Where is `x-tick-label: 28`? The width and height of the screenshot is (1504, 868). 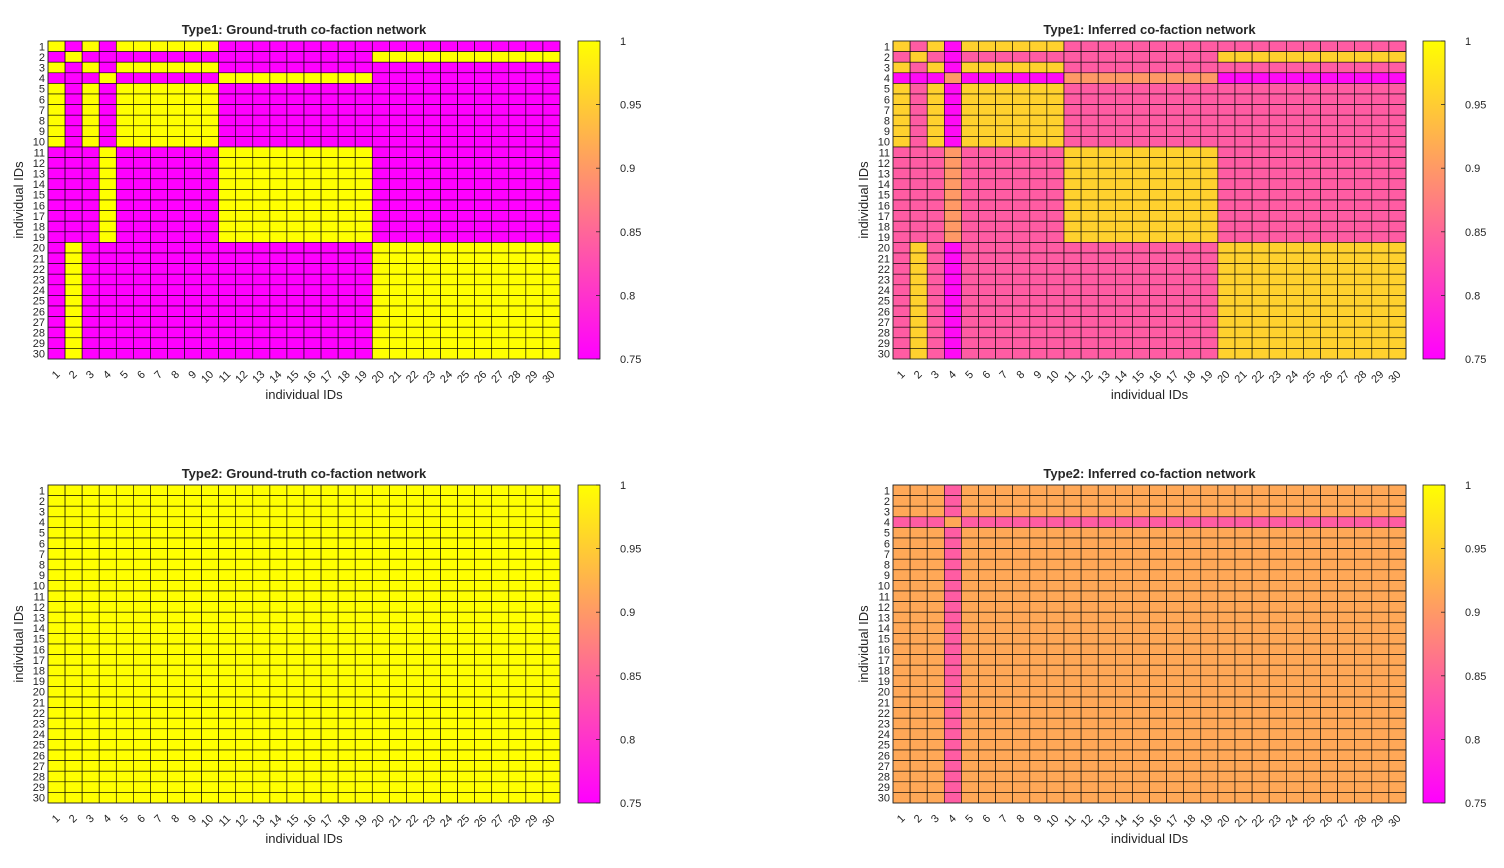 x-tick-label: 28 is located at coordinates (514, 377).